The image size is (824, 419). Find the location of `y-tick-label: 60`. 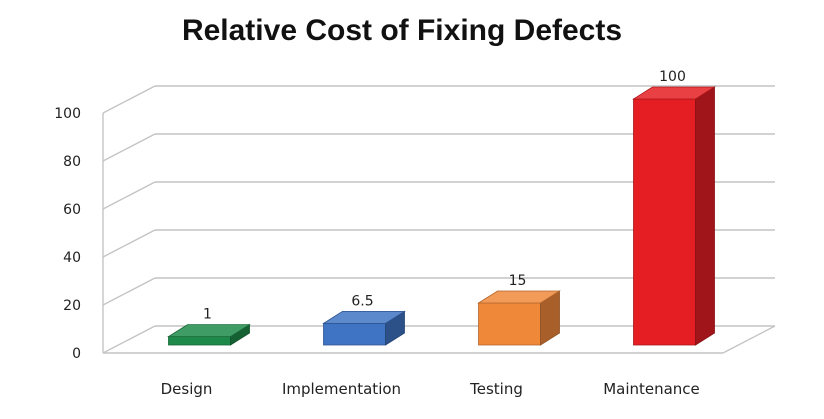

y-tick-label: 60 is located at coordinates (72, 210).